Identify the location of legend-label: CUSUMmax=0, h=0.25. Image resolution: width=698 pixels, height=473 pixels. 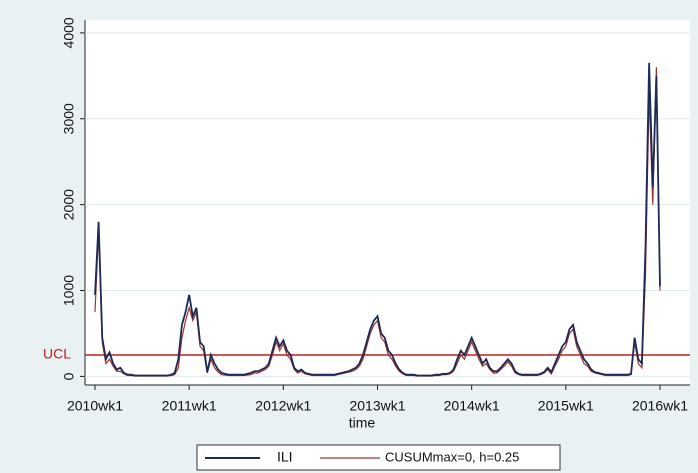
(452, 456).